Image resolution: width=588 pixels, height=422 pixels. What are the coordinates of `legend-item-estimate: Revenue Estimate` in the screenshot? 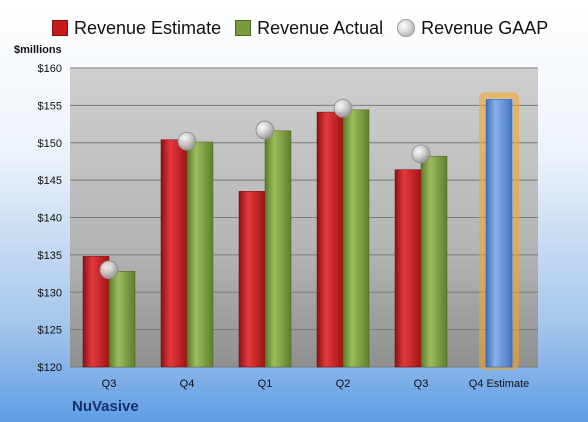 It's located at (136, 28).